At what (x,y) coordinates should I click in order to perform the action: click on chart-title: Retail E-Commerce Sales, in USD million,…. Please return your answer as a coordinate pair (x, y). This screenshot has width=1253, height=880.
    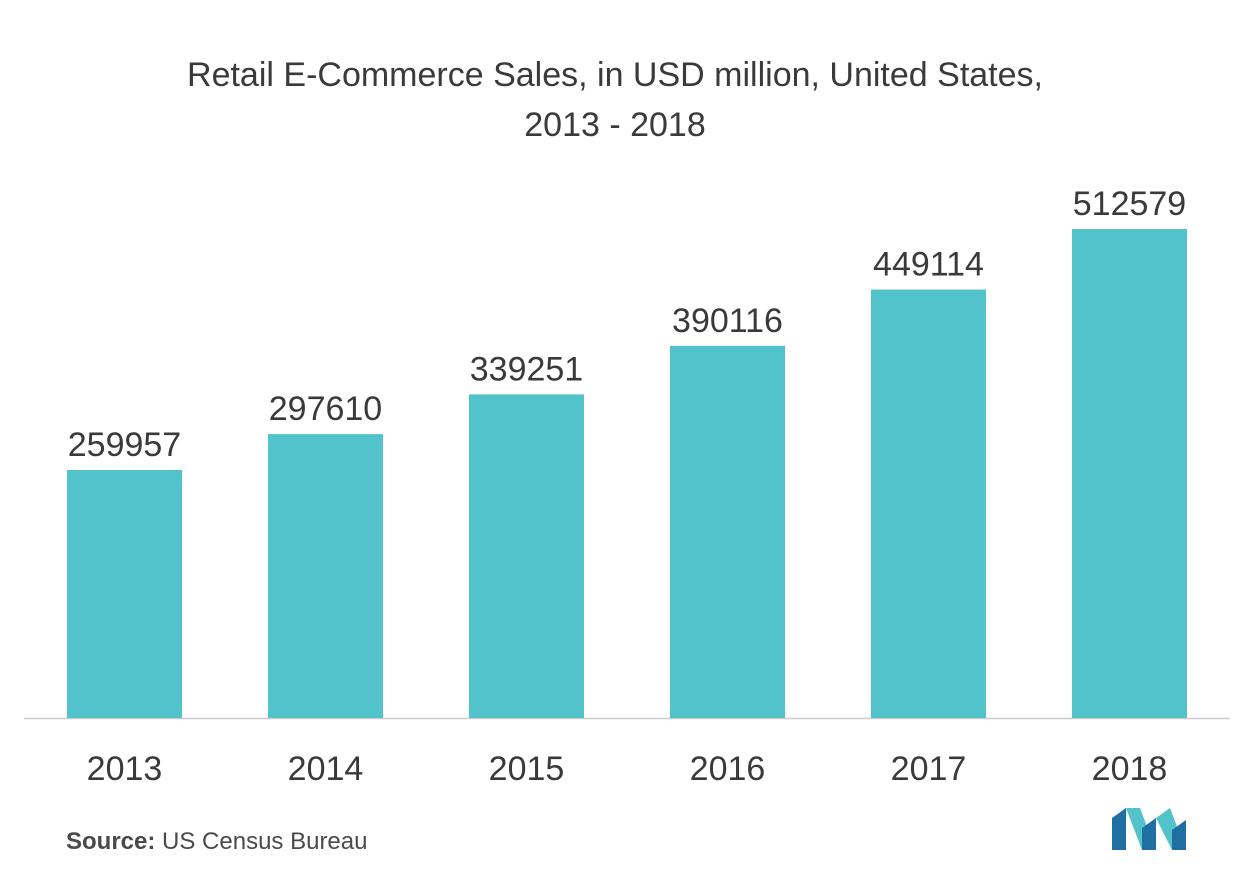
    Looking at the image, I should click on (615, 100).